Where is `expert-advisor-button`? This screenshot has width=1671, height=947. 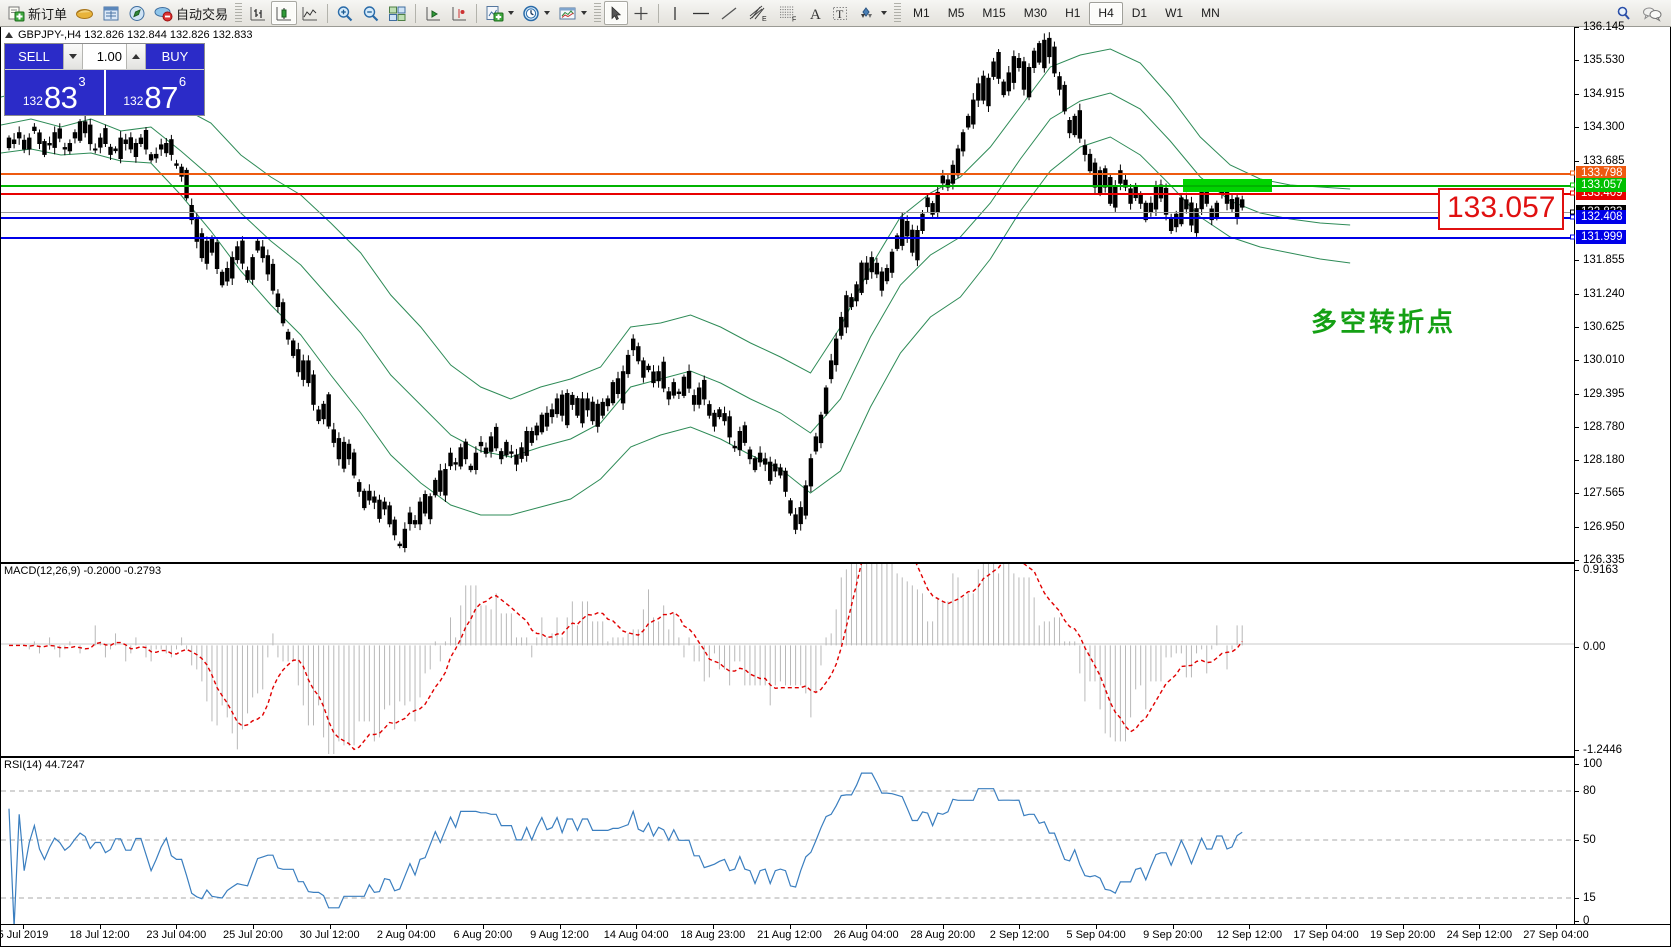 expert-advisor-button is located at coordinates (84, 13).